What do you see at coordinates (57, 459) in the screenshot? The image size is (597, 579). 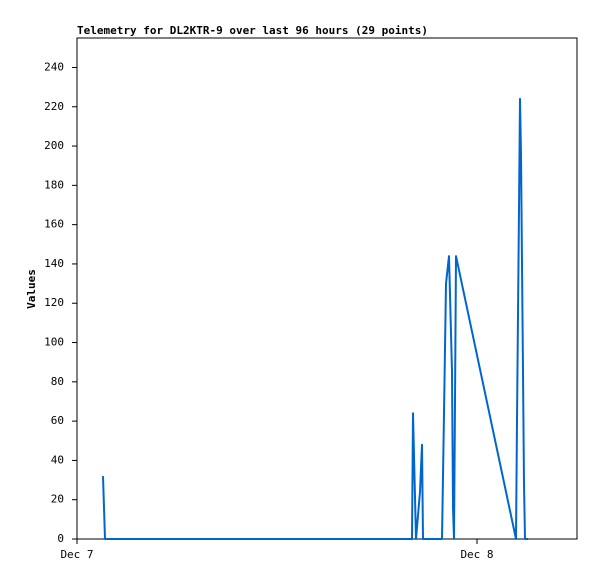 I see `y-tick-label: 40` at bounding box center [57, 459].